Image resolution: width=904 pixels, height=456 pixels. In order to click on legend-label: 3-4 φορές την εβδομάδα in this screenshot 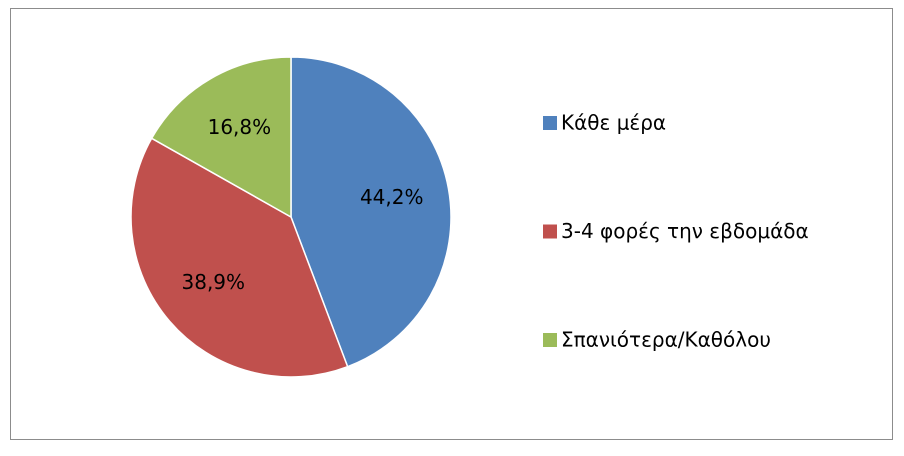, I will do `click(685, 231)`.